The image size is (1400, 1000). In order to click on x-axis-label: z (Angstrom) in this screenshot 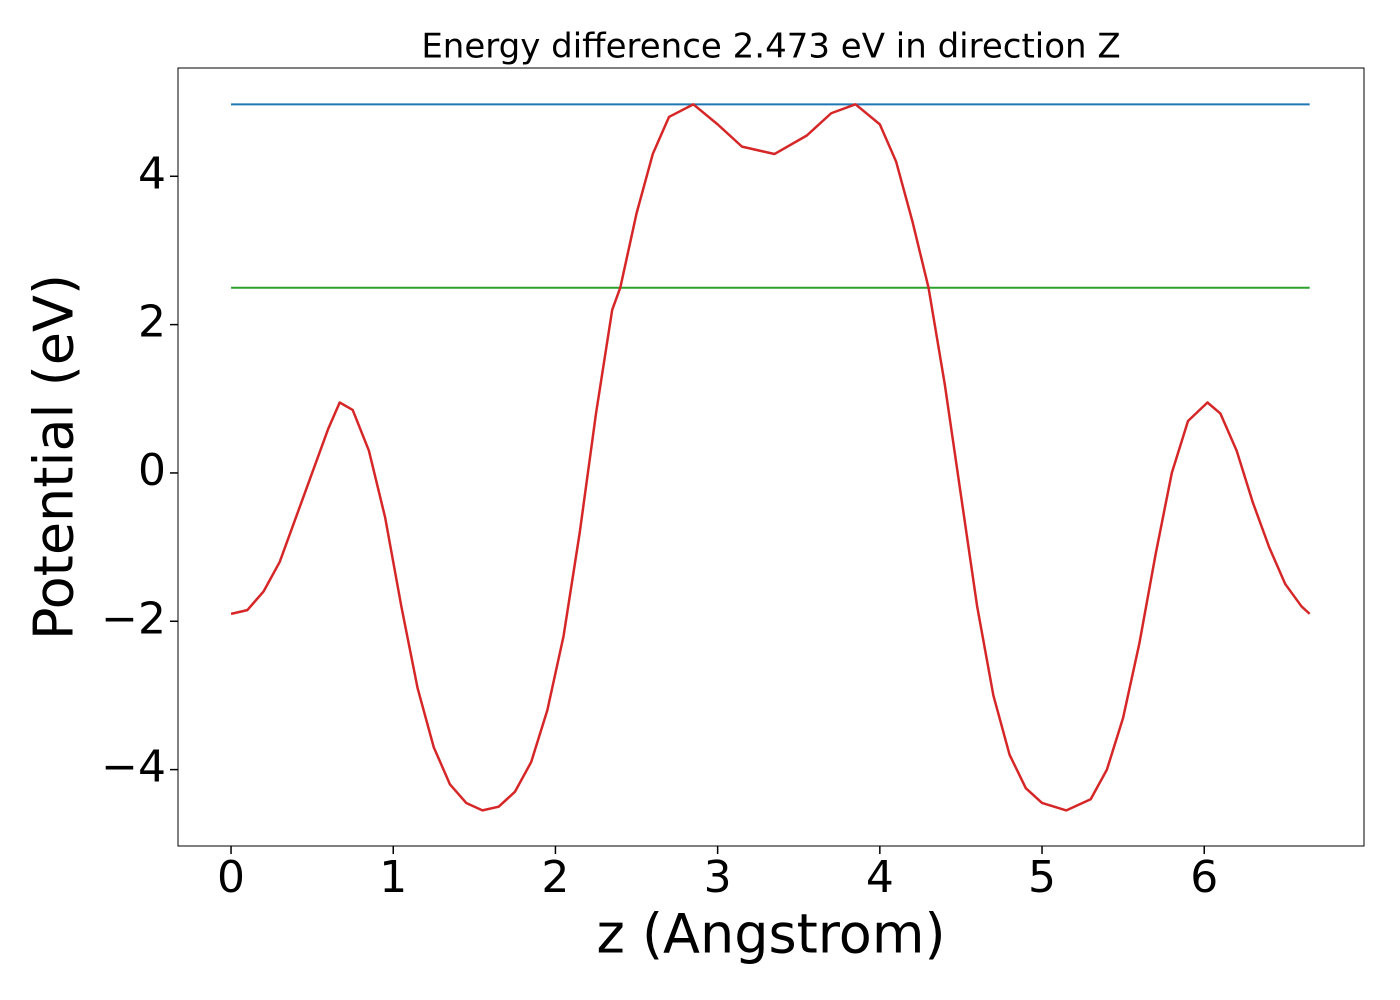, I will do `click(770, 934)`.